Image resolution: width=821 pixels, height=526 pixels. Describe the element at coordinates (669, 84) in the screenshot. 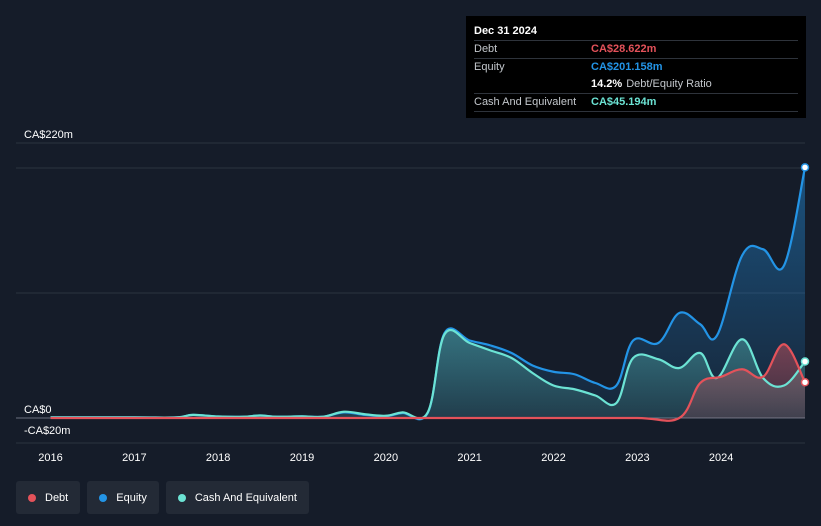

I see `tooltip-ratio-label: Debt/Equity Ratio` at that location.